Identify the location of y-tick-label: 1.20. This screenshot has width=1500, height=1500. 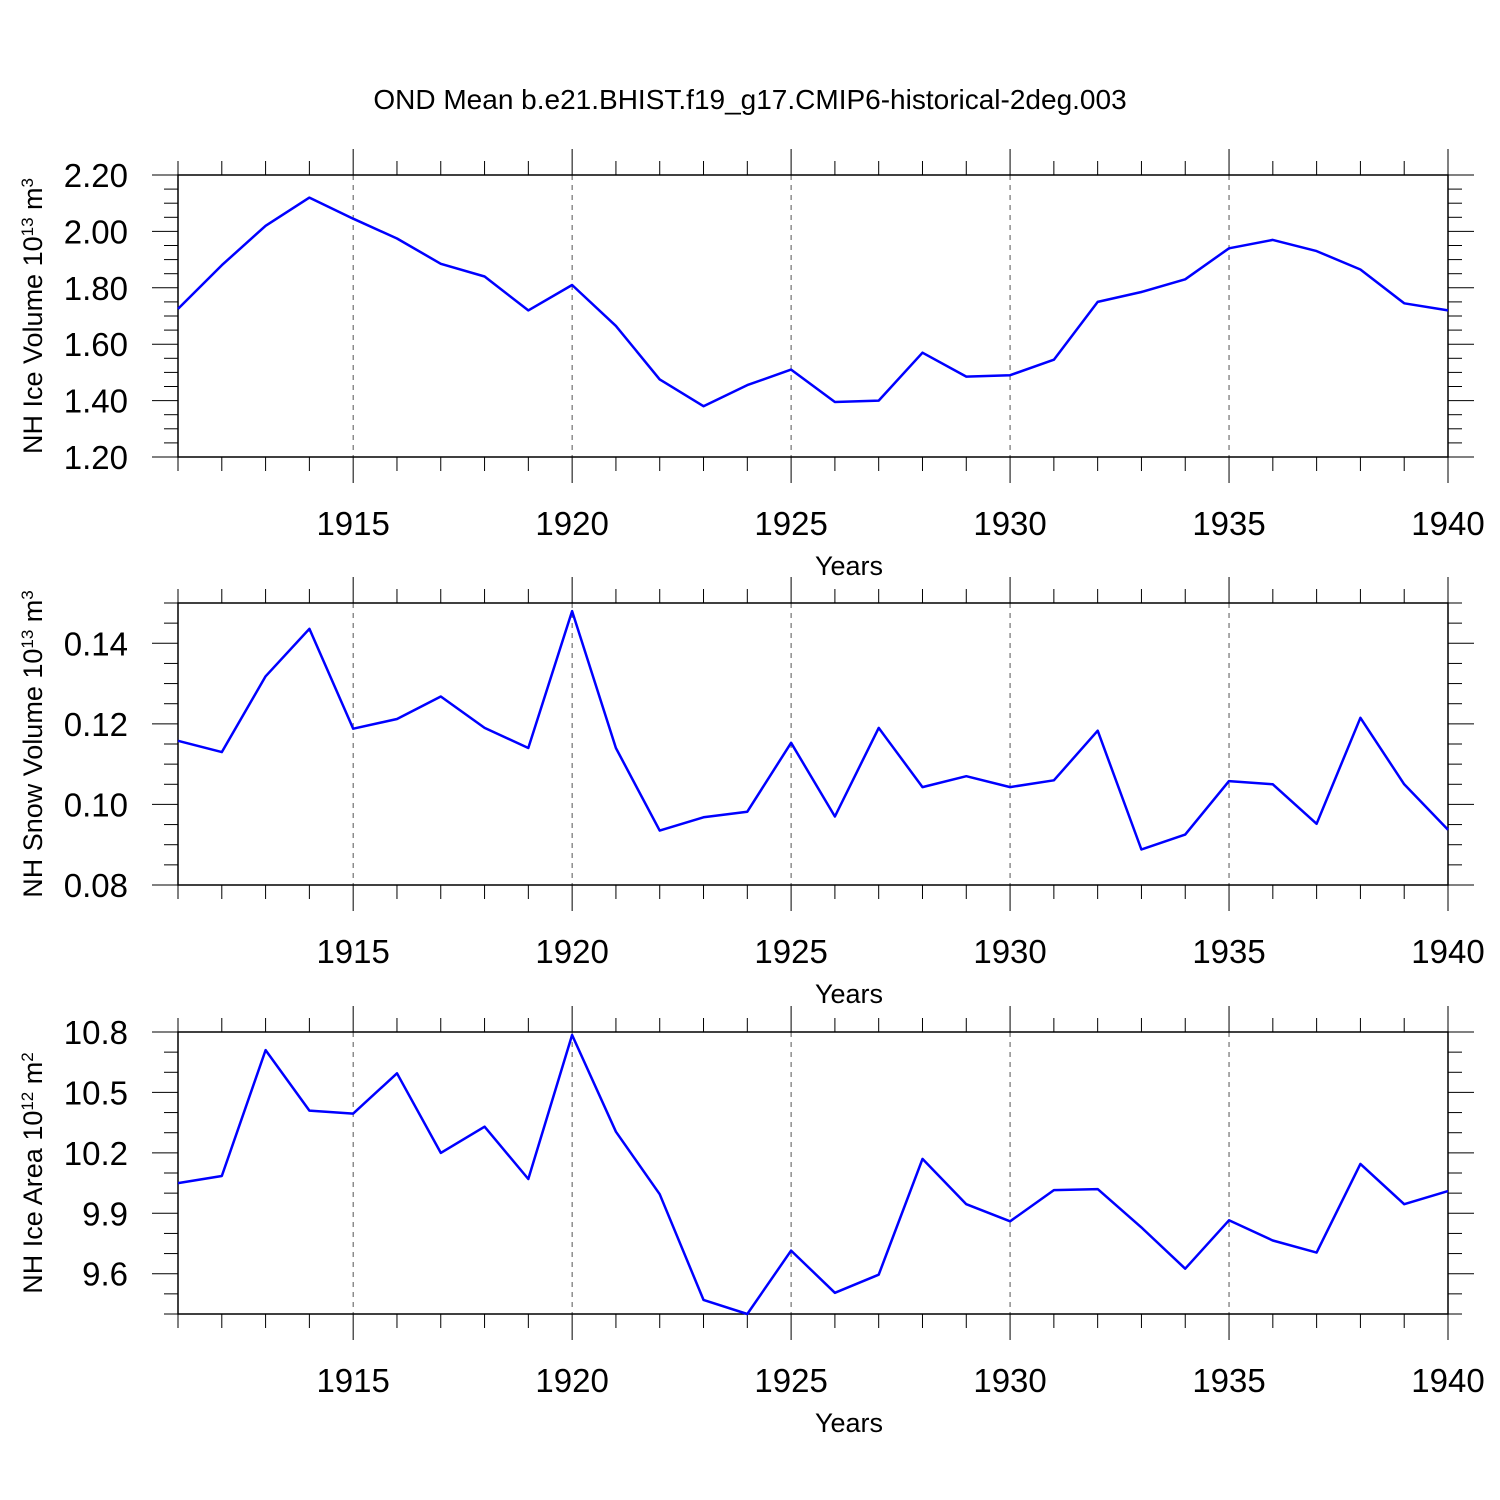
(96, 457).